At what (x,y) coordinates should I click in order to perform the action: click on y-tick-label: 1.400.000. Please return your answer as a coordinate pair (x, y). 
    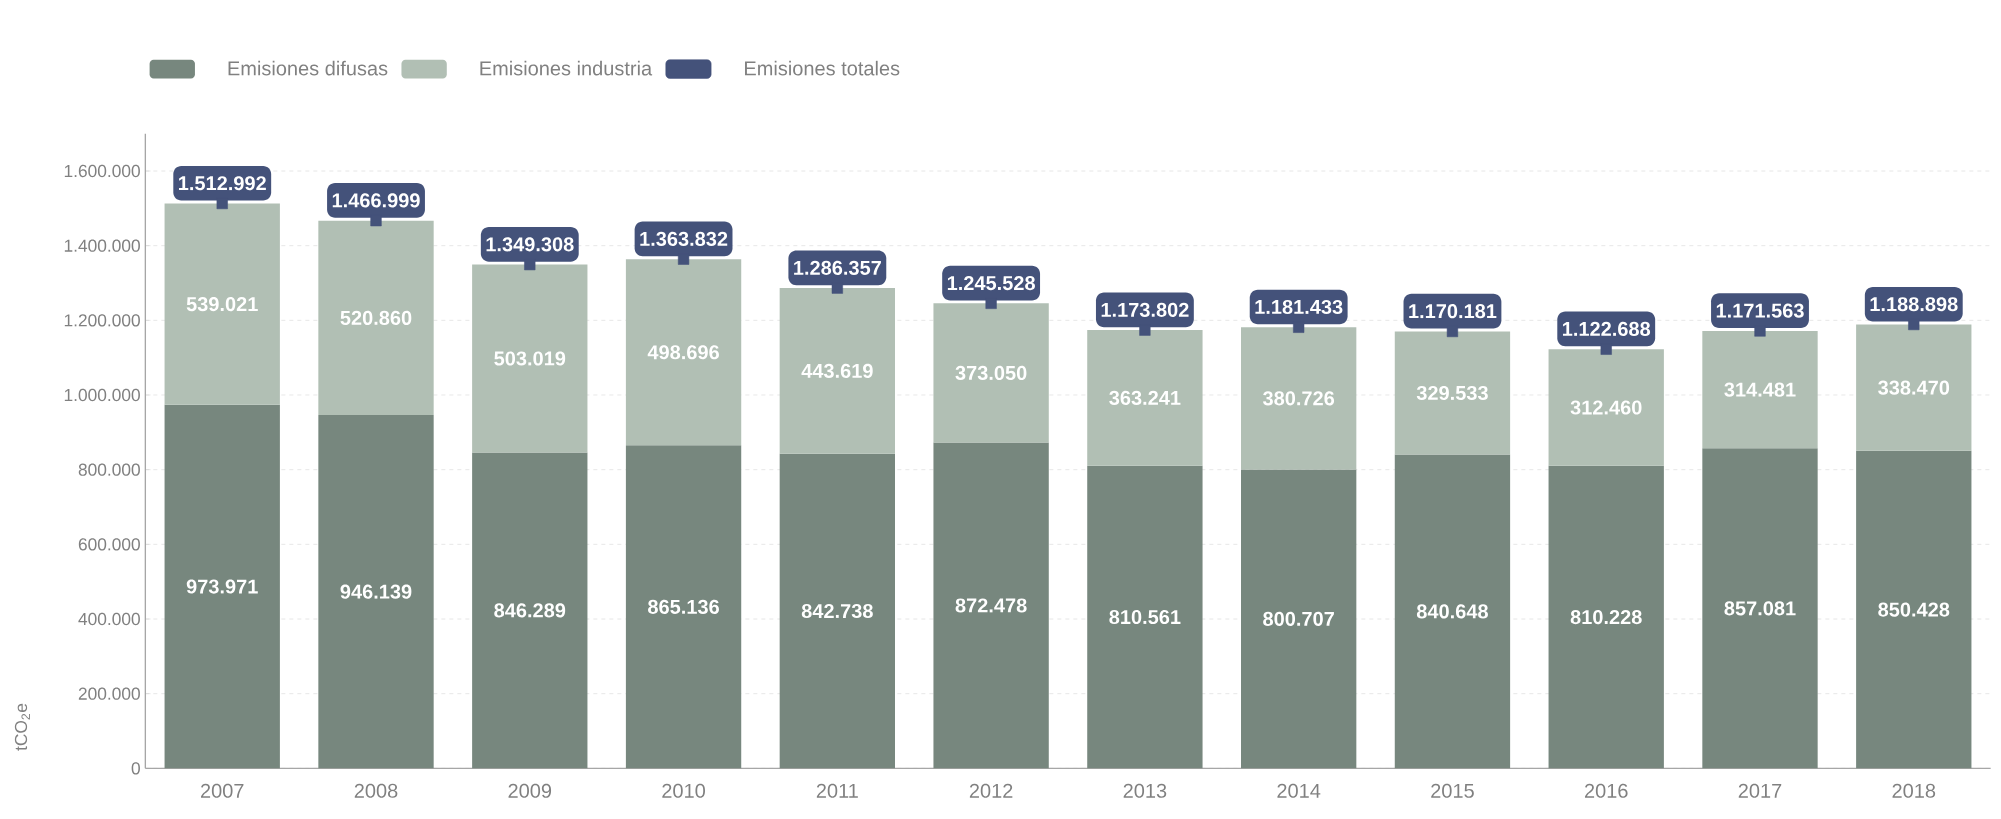
    Looking at the image, I should click on (102, 245).